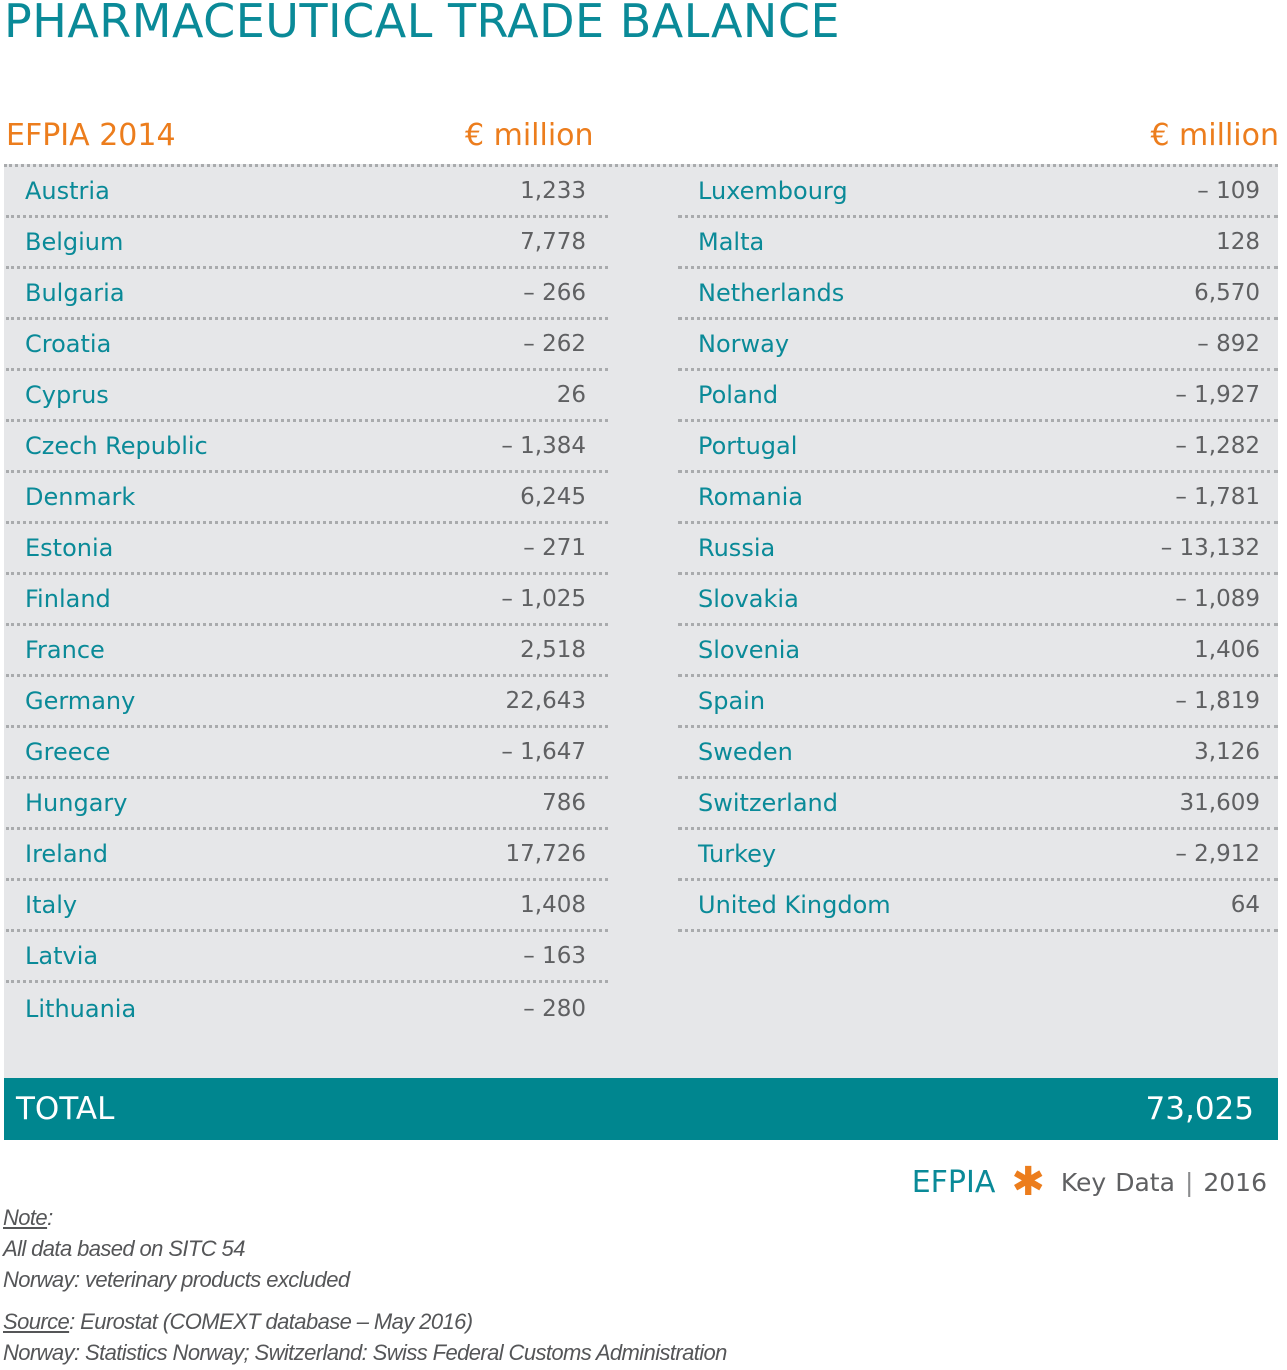  What do you see at coordinates (1227, 752) in the screenshot?
I see `trade-balance-value: 3,126` at bounding box center [1227, 752].